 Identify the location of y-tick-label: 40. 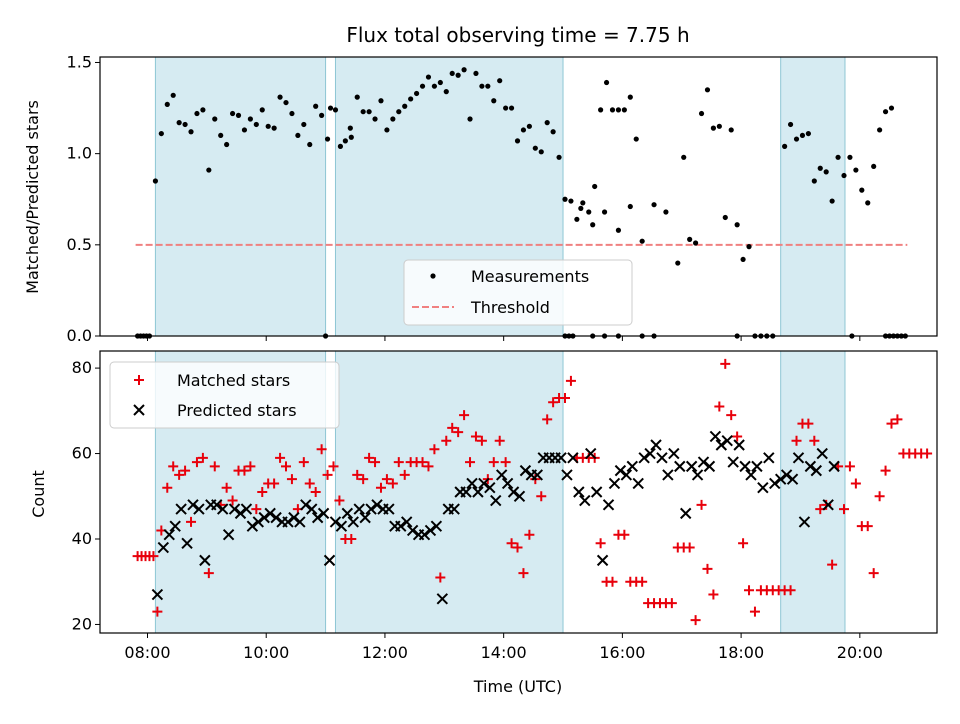
(82, 538).